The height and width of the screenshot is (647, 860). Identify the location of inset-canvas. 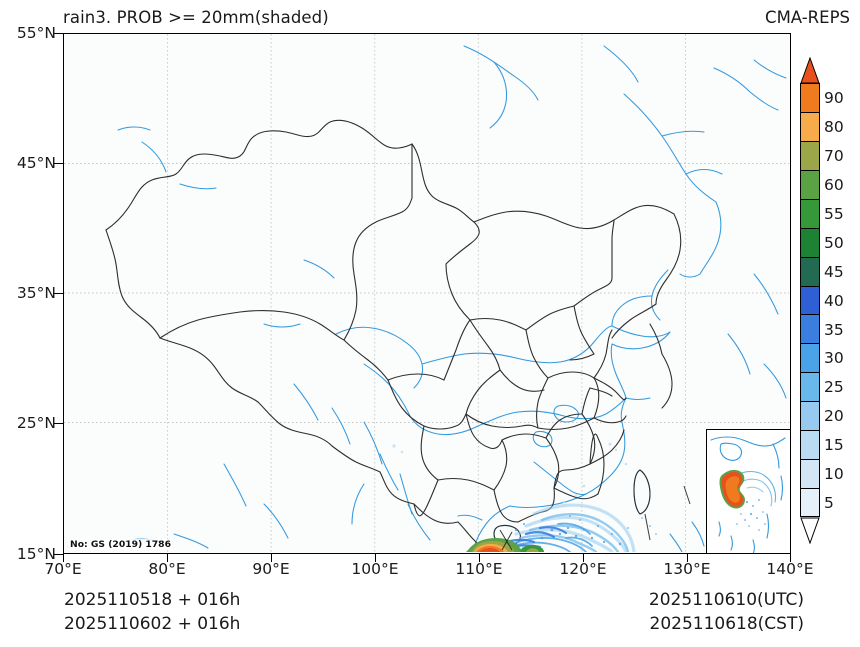
(748, 491).